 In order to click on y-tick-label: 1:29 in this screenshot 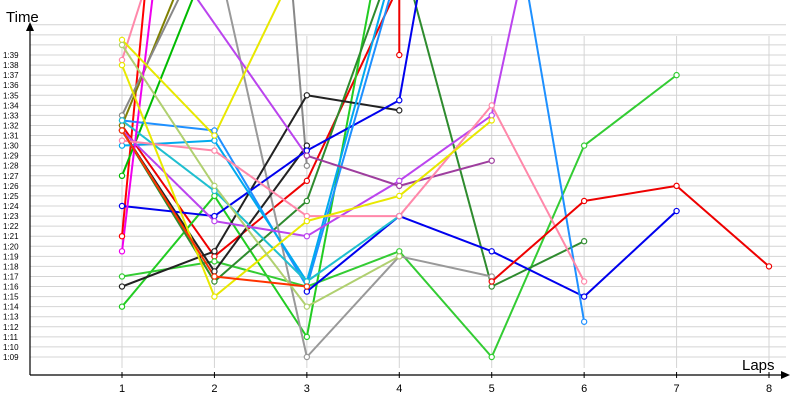, I will do `click(11, 156)`.